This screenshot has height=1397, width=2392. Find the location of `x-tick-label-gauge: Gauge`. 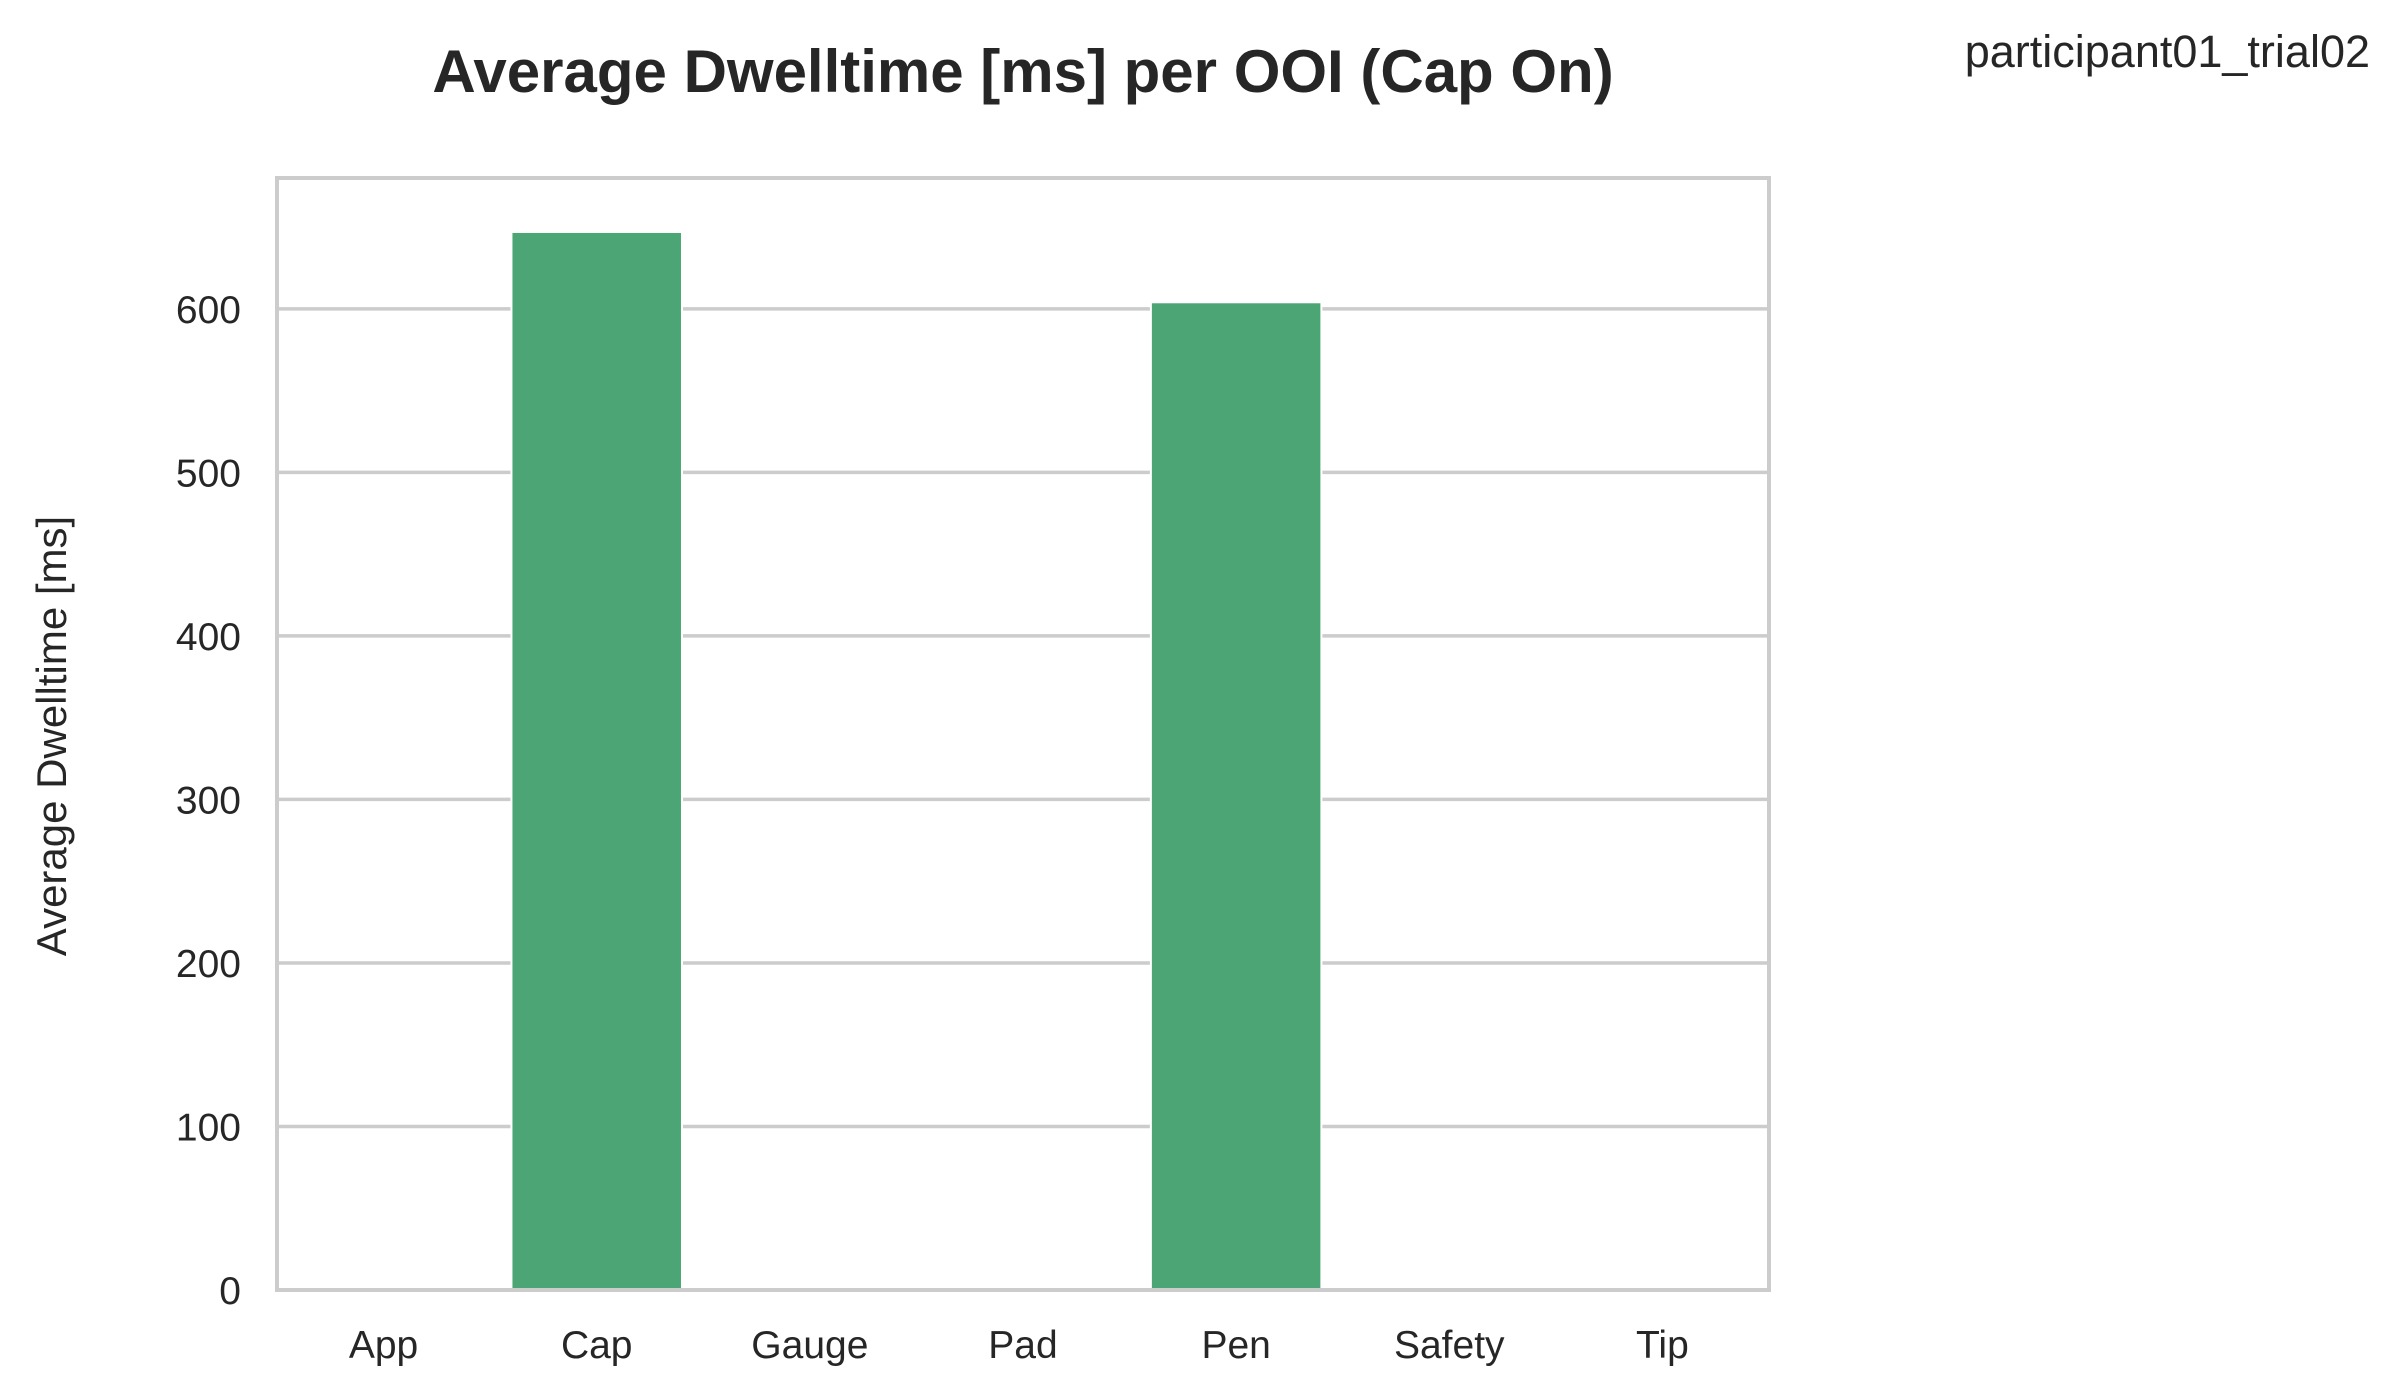

x-tick-label-gauge: Gauge is located at coordinates (809, 1345).